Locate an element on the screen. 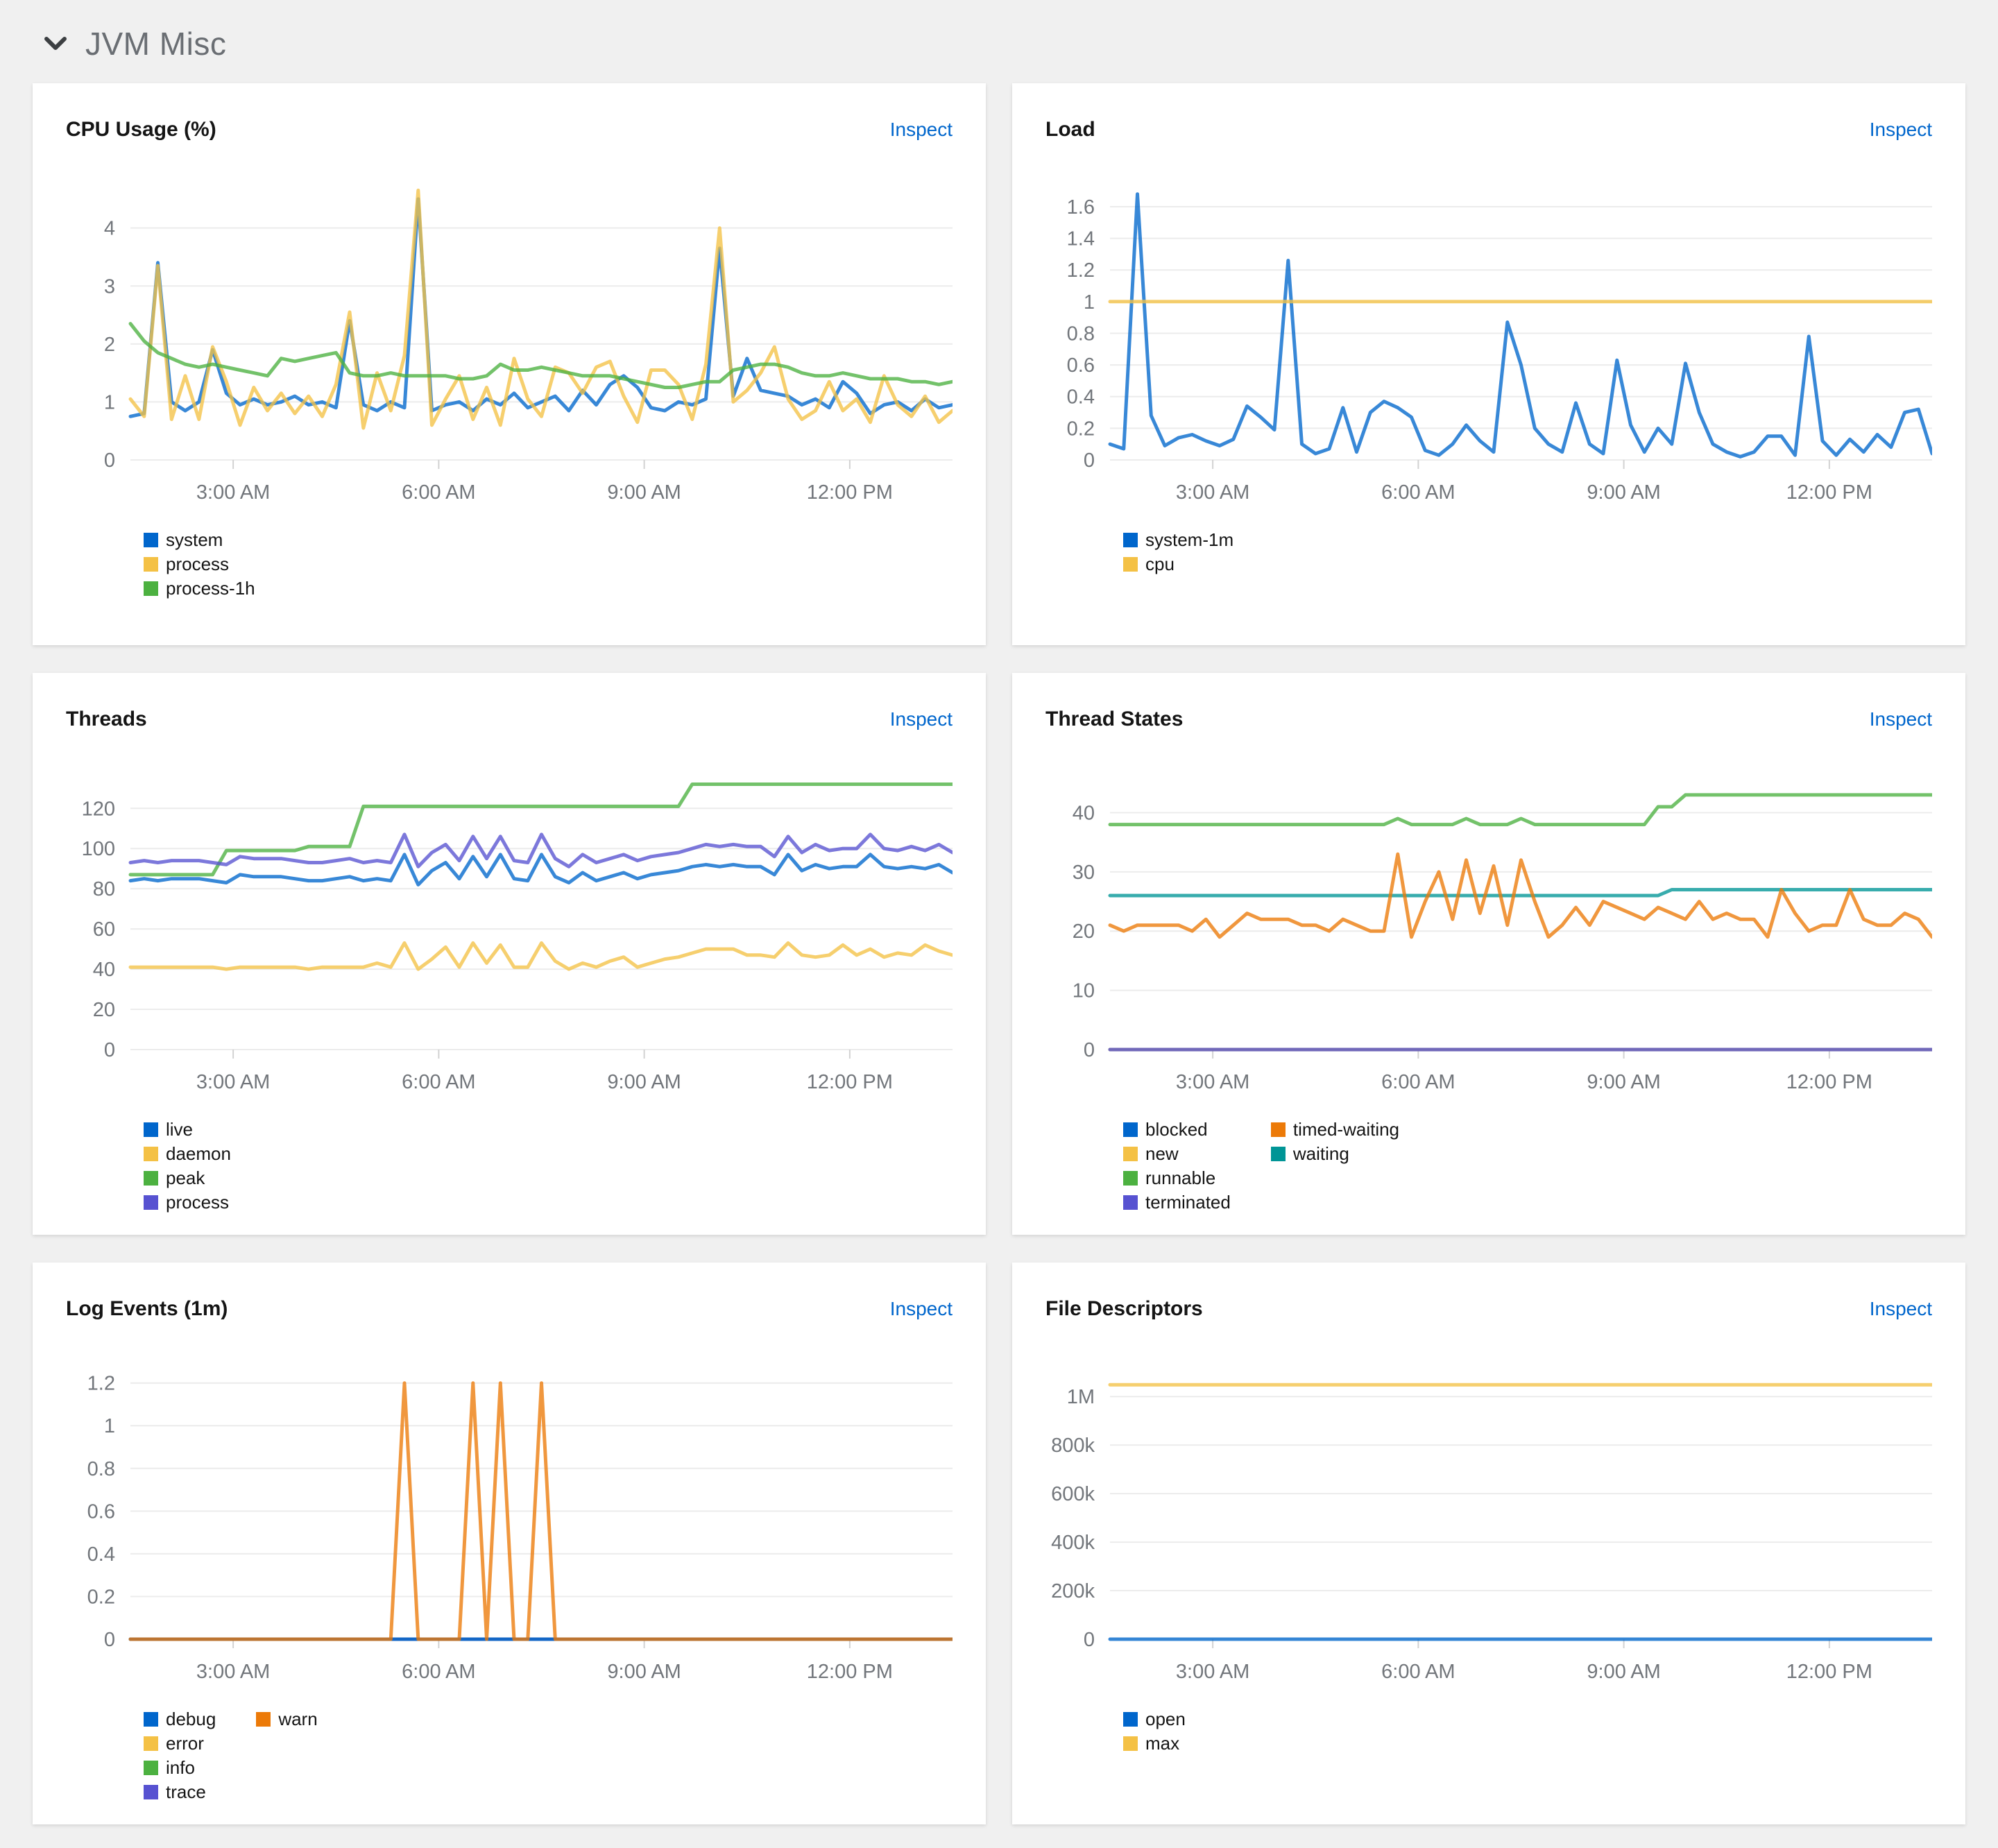 This screenshot has height=1848, width=1998. legend-item-timed-waiting: timed-waiting is located at coordinates (1335, 1129).